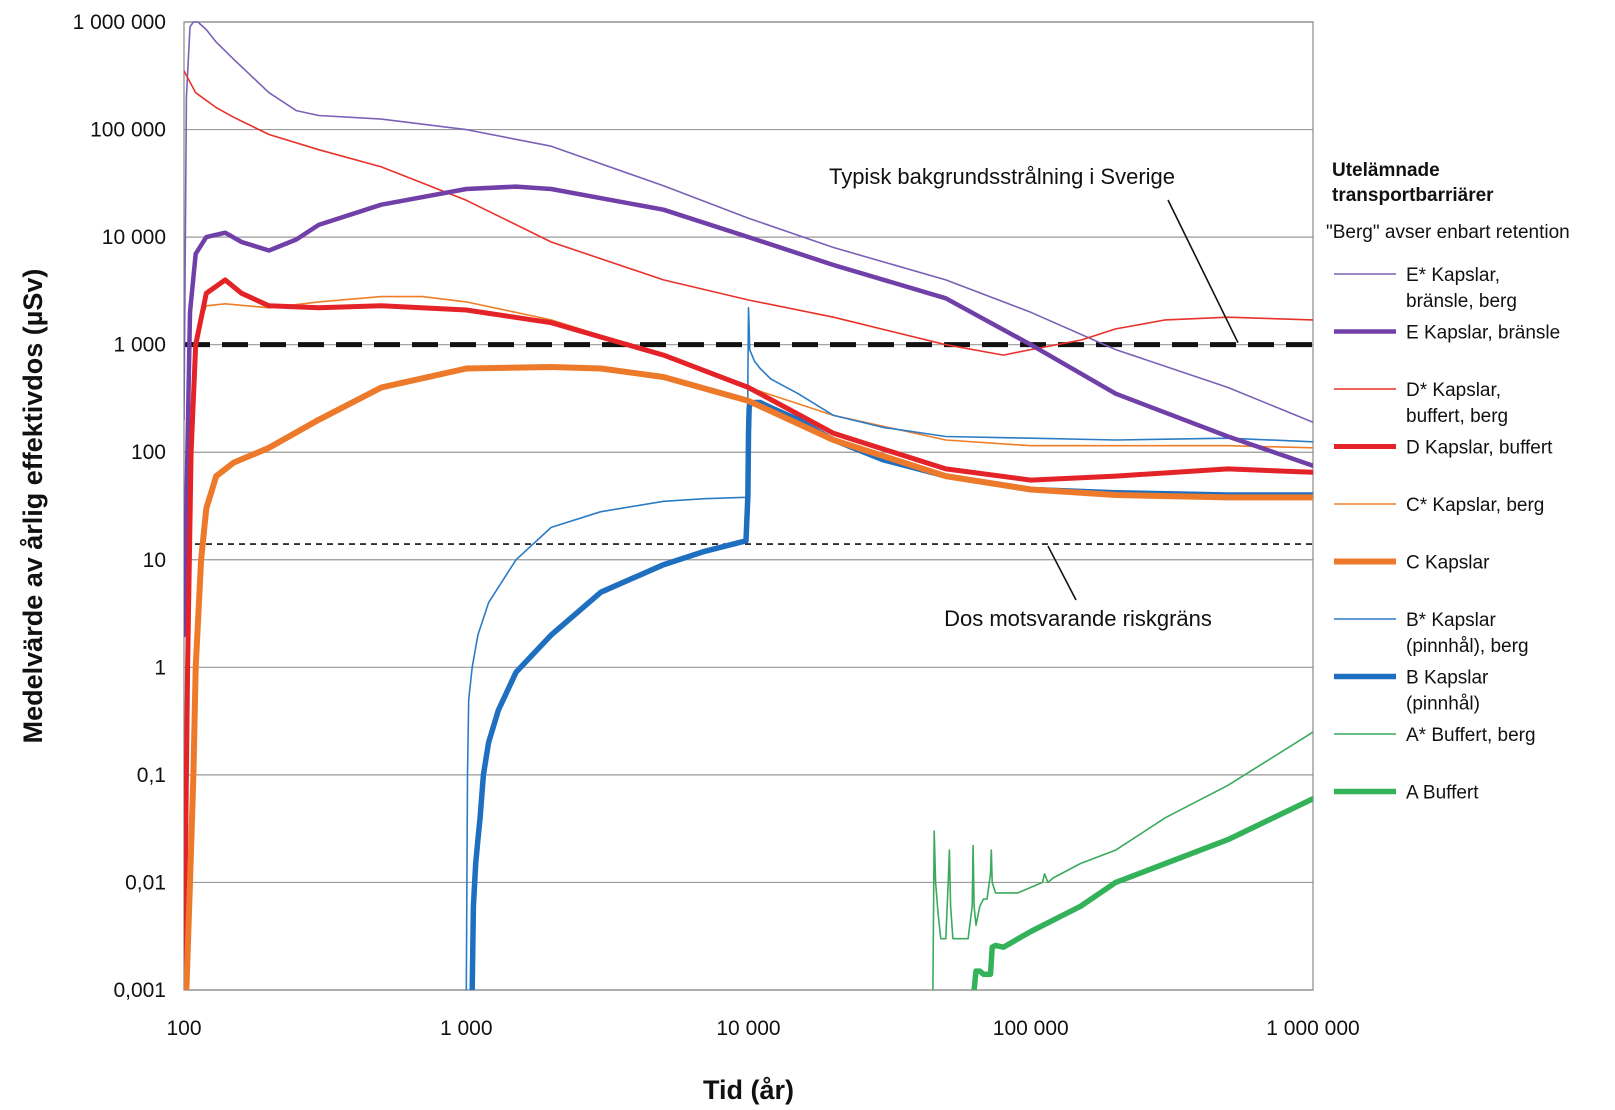 This screenshot has height=1110, width=1615. I want to click on legend-entry: C* Kapslar, berg, so click(1439, 505).